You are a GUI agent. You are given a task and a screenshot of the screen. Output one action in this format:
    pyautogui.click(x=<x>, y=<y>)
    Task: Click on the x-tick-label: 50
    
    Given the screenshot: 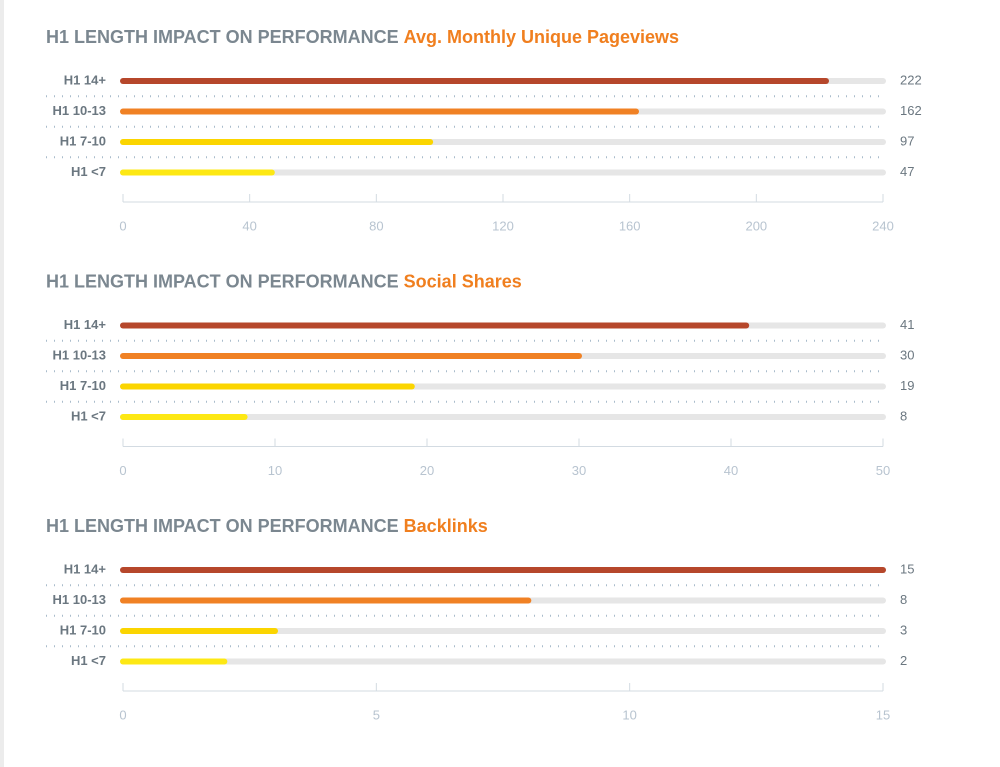 What is the action you would take?
    pyautogui.click(x=883, y=470)
    